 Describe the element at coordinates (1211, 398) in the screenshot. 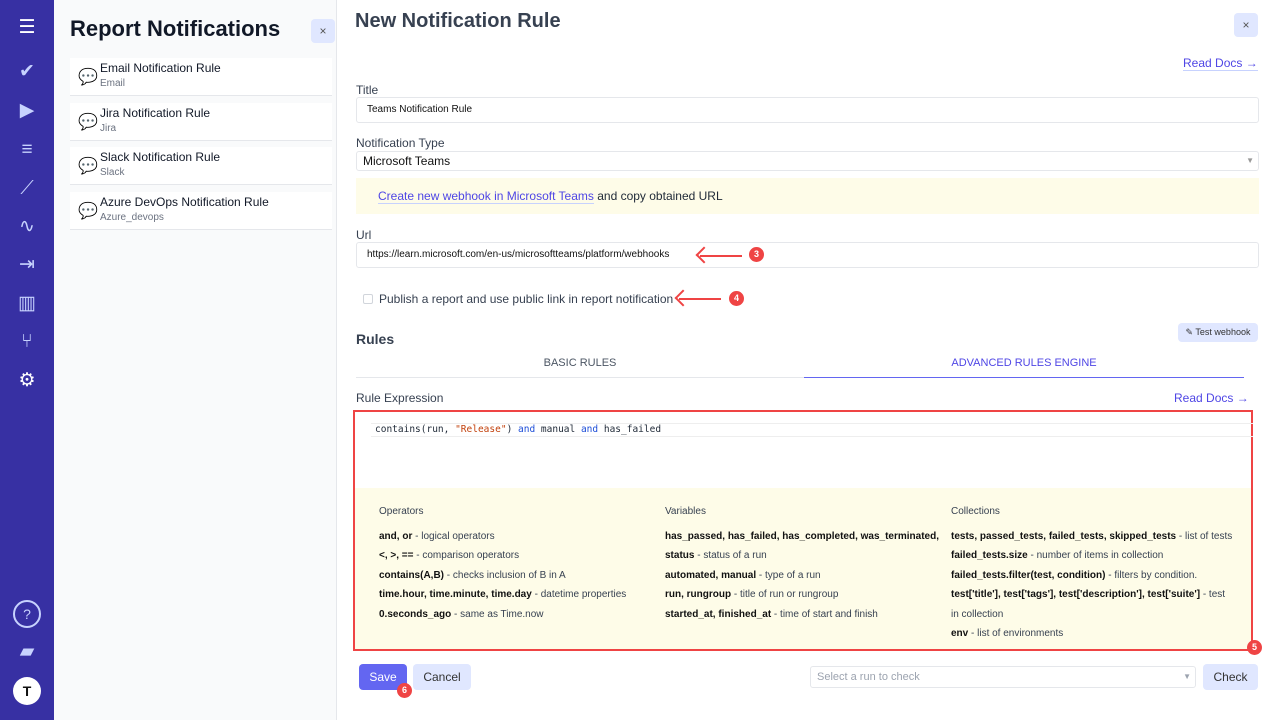

I see `expression-docs-link: Read Docs →` at that location.